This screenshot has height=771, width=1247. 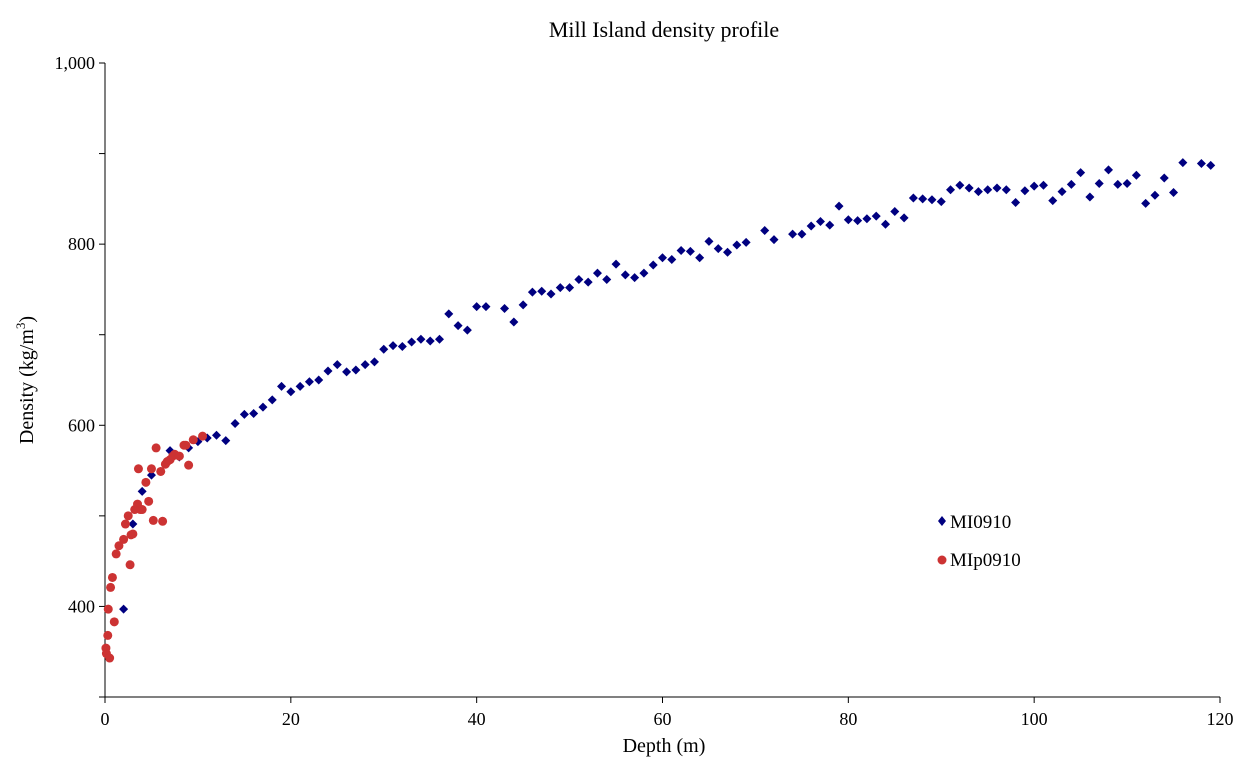 What do you see at coordinates (25, 380) in the screenshot?
I see `y-axis-label: Density (kg/m3)` at bounding box center [25, 380].